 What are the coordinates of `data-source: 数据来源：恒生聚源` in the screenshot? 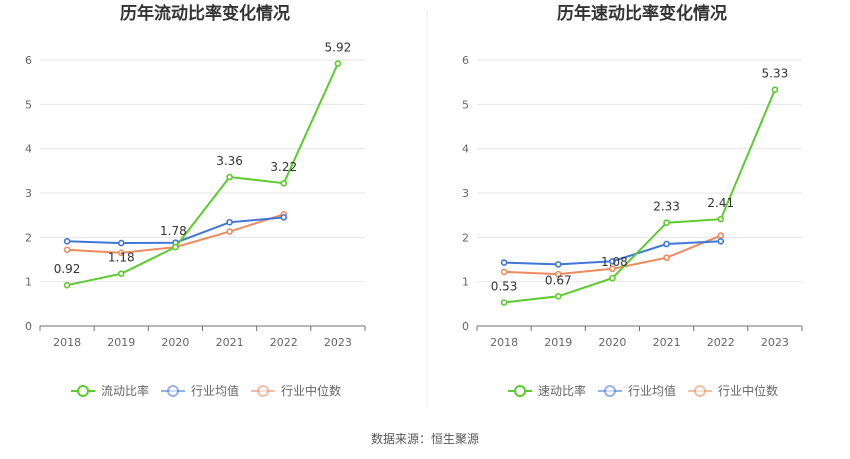 It's located at (425, 438).